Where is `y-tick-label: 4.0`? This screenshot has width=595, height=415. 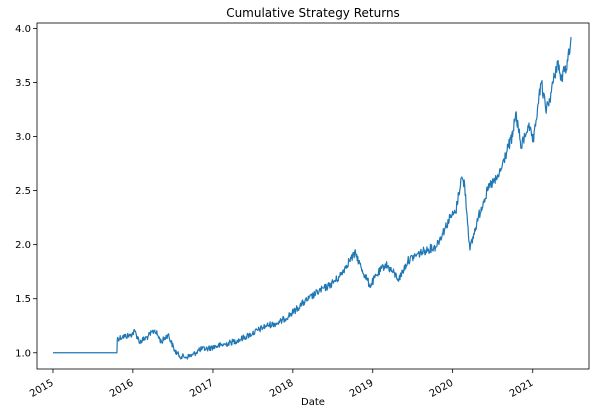
y-tick-label: 4.0 is located at coordinates (23, 29).